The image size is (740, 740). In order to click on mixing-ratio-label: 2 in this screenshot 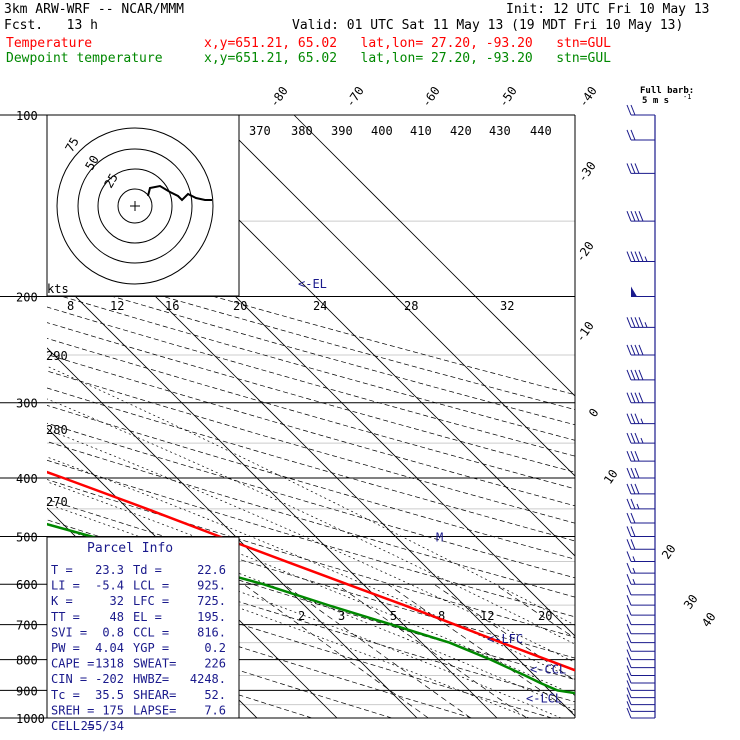, I will do `click(301, 616)`.